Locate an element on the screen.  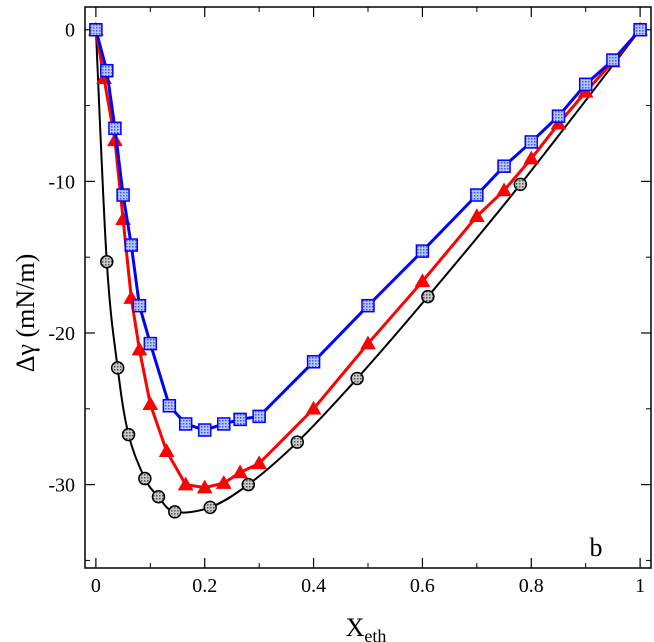
x-axis-title-subscript: eth is located at coordinates (375, 634).